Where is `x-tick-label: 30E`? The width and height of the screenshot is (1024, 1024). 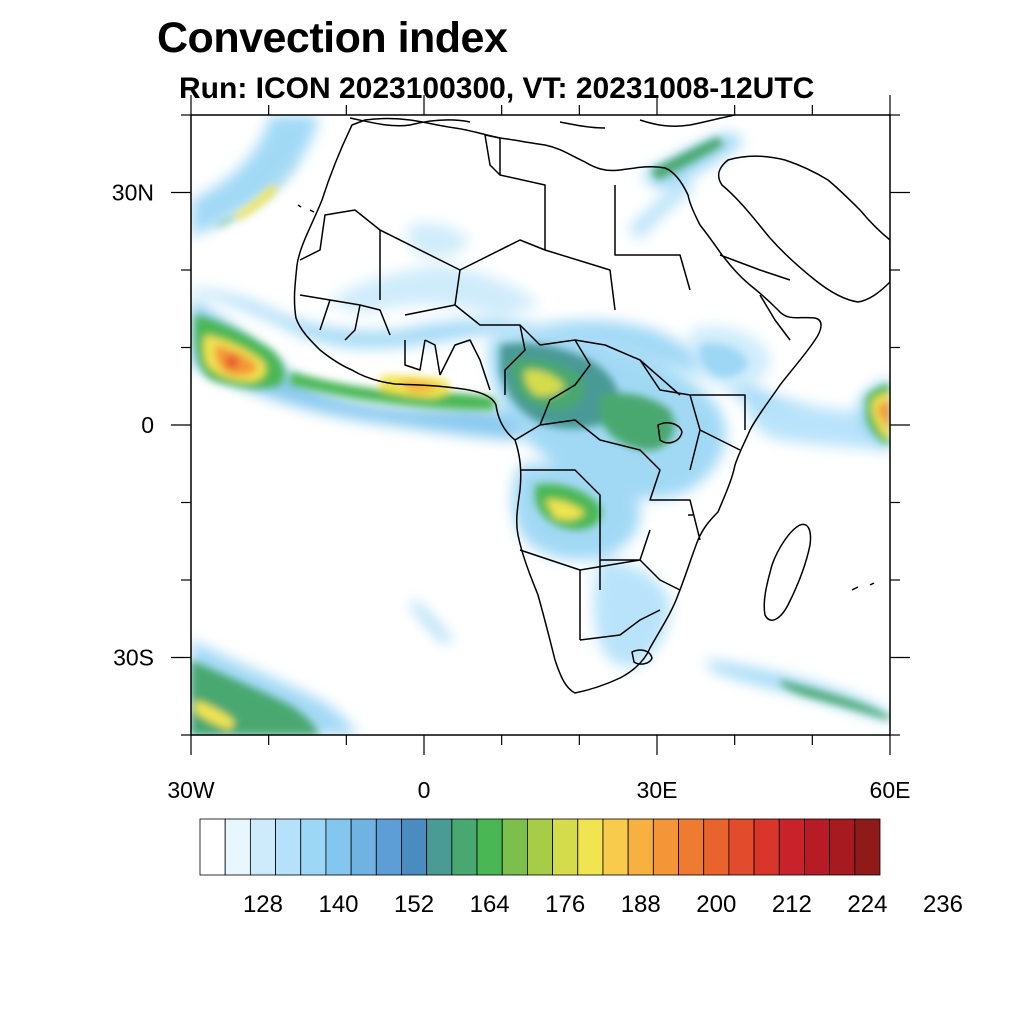 x-tick-label: 30E is located at coordinates (657, 790).